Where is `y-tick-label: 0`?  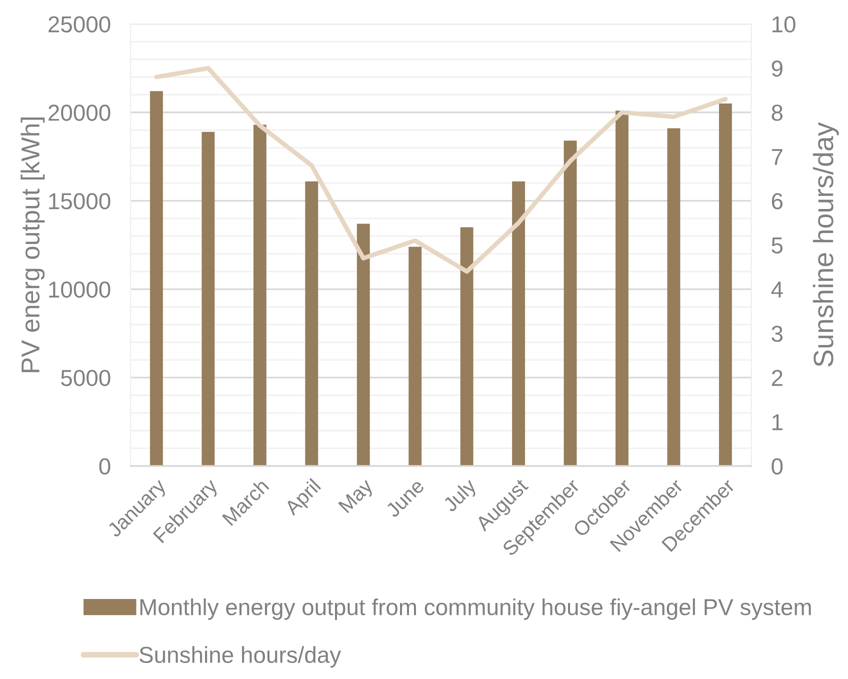
y-tick-label: 0 is located at coordinates (104, 466).